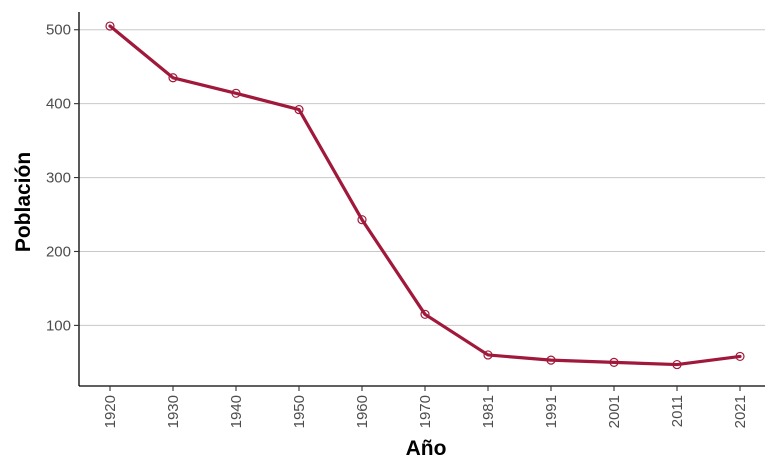 The image size is (765, 459). What do you see at coordinates (236, 93) in the screenshot?
I see `data-point-1940` at bounding box center [236, 93].